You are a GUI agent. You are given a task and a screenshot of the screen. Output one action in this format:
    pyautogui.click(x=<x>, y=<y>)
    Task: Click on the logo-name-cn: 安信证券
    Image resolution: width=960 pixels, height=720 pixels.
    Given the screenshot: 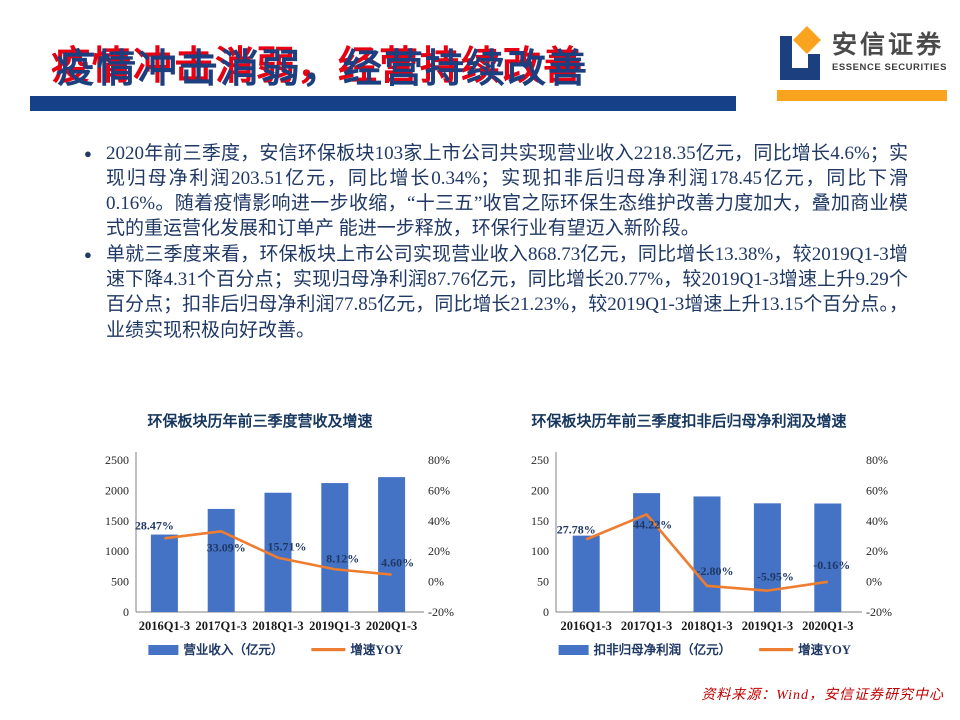 What is the action you would take?
    pyautogui.click(x=888, y=45)
    